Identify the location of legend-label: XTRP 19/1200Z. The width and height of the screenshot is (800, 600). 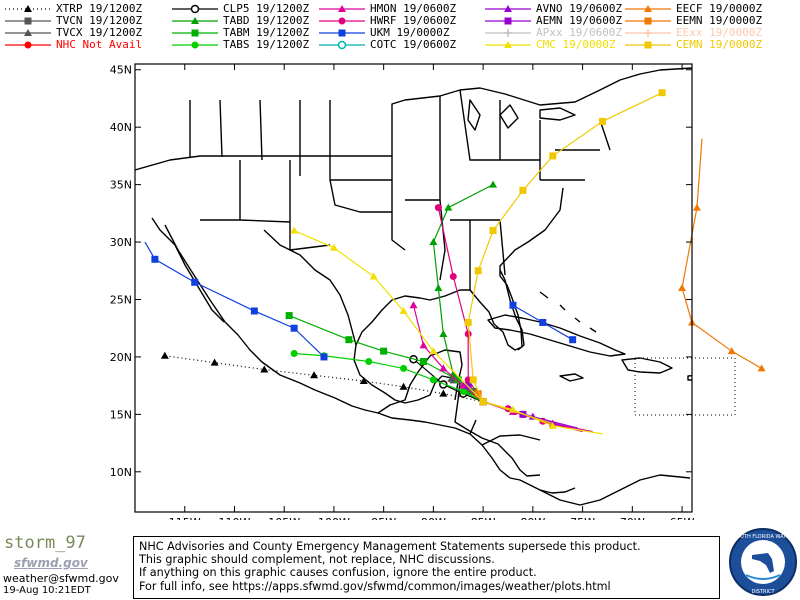
(99, 8).